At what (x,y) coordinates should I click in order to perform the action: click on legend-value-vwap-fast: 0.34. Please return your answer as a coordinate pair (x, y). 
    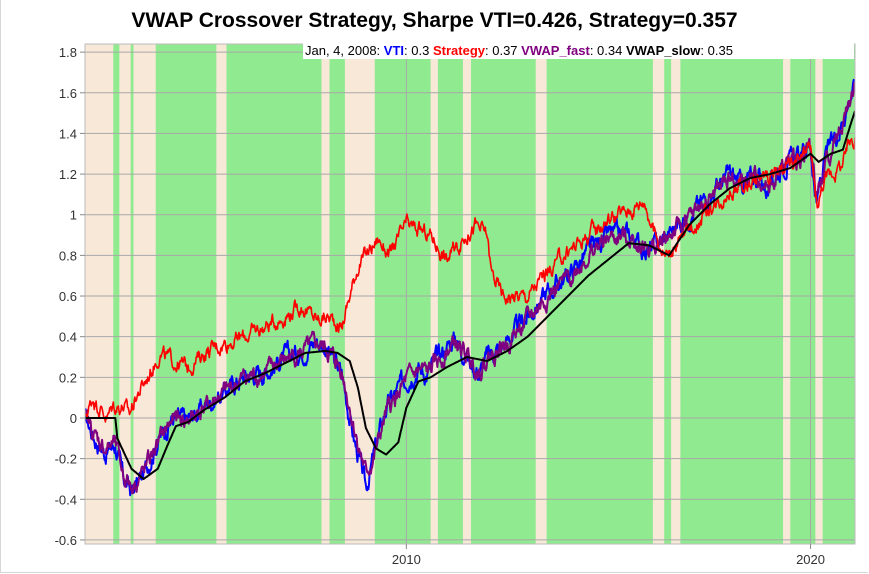
    Looking at the image, I should click on (610, 50).